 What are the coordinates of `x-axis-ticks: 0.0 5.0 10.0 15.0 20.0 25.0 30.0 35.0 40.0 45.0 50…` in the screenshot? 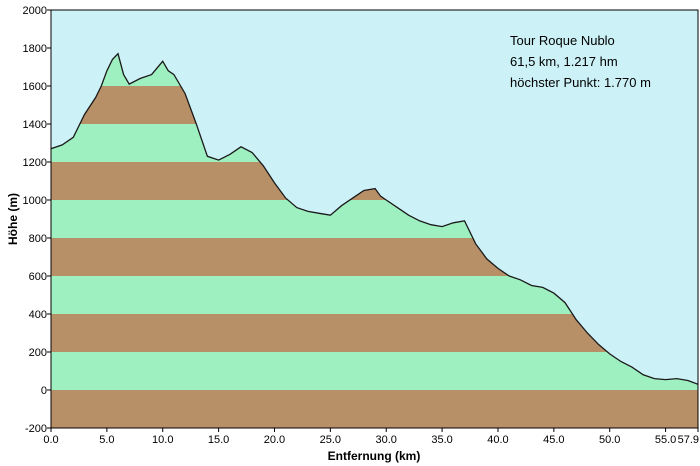 It's located at (371, 437).